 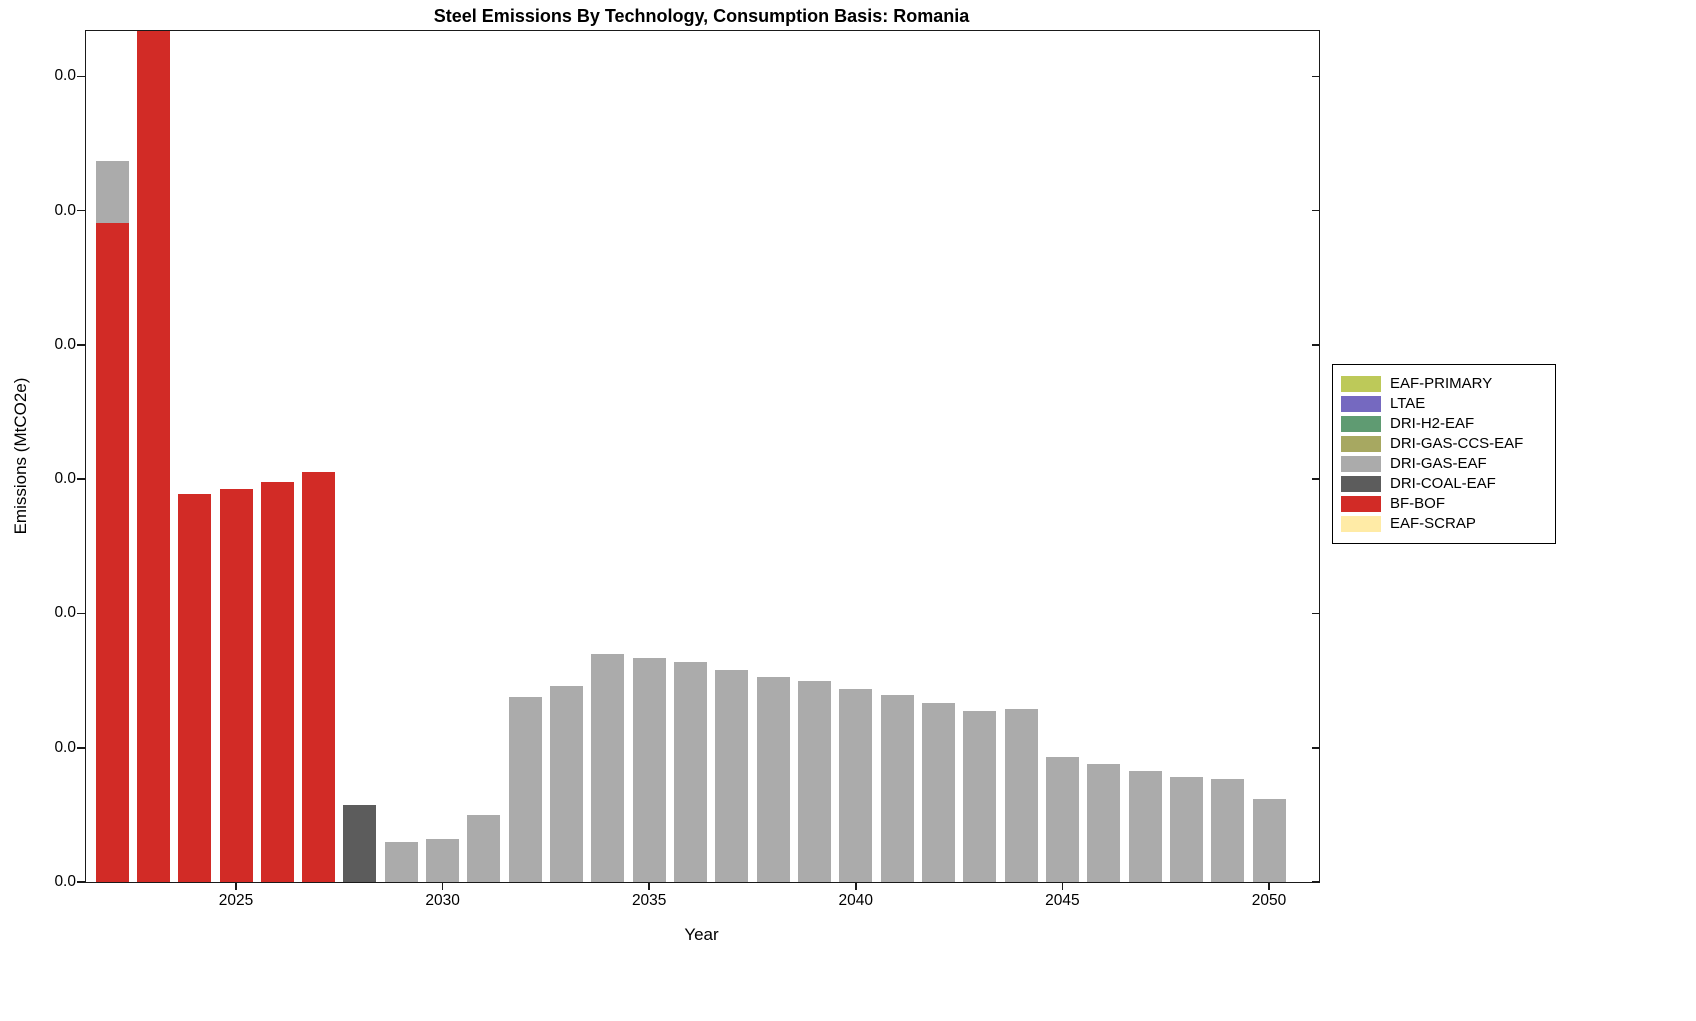 What do you see at coordinates (236, 900) in the screenshot?
I see `x-tick-label: 2025` at bounding box center [236, 900].